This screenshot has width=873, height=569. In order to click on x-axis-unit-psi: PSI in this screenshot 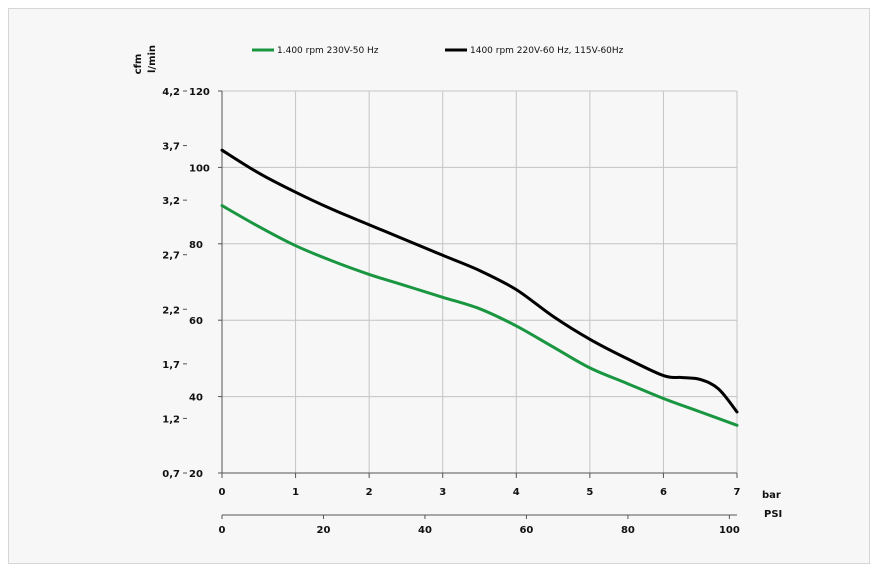, I will do `click(773, 514)`.